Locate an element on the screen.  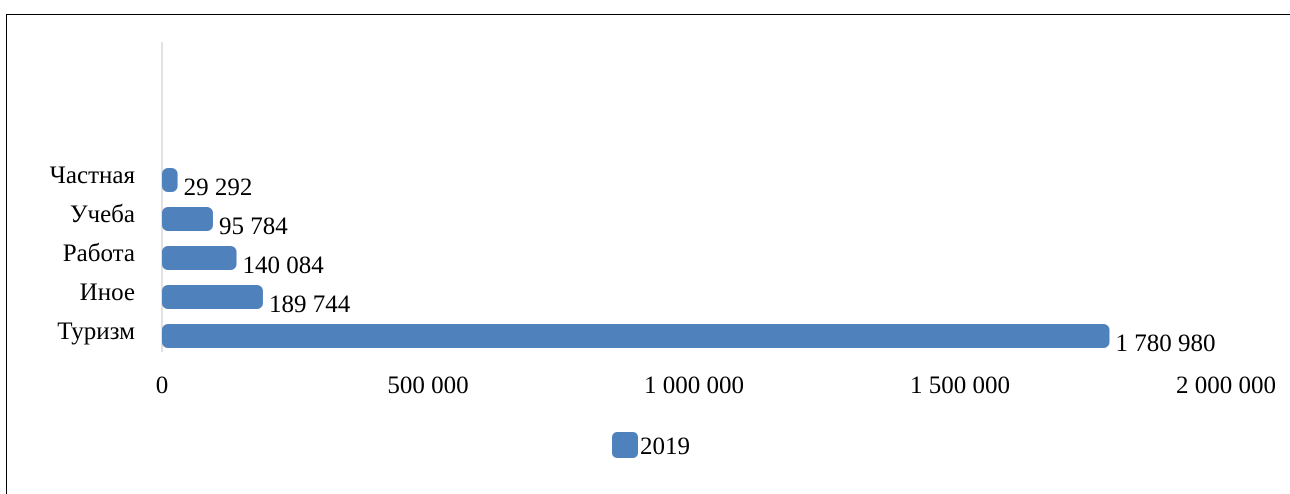
legend-swatch is located at coordinates (625, 445).